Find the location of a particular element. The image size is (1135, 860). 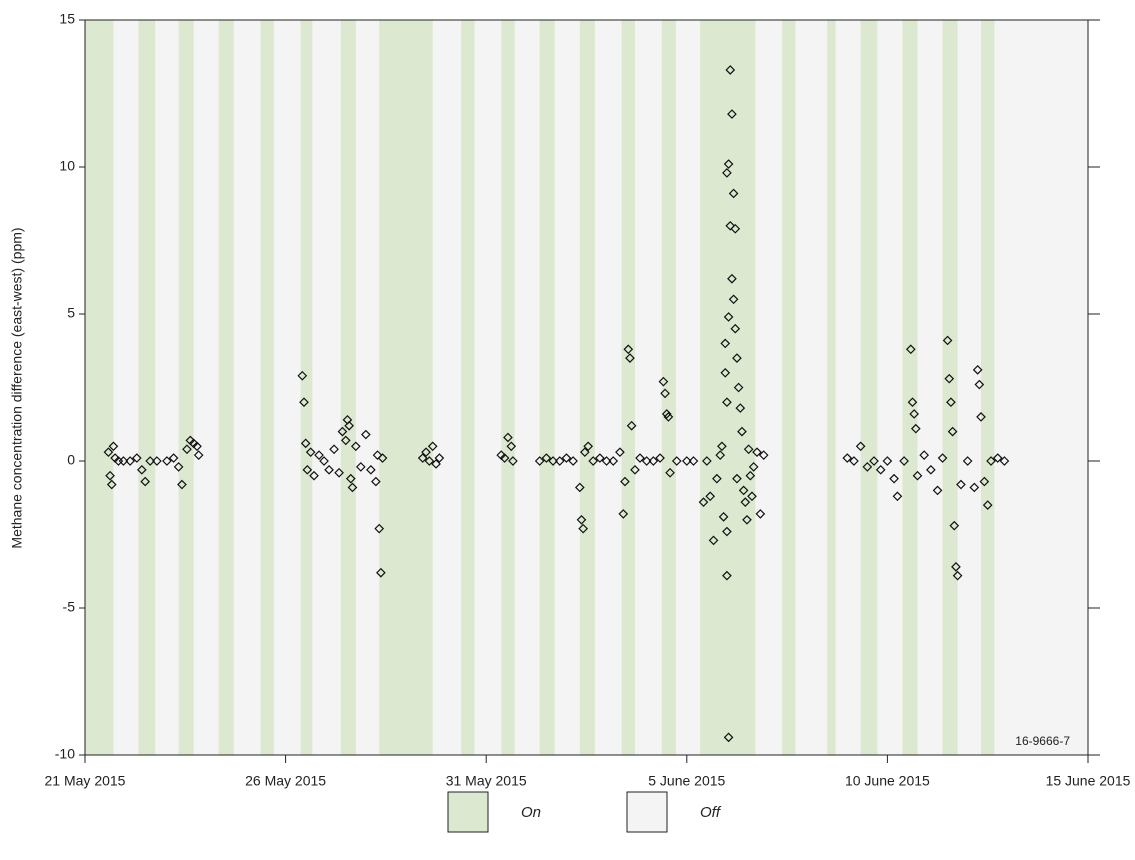

x-tick-label: 26 May 2015 is located at coordinates (285, 781).